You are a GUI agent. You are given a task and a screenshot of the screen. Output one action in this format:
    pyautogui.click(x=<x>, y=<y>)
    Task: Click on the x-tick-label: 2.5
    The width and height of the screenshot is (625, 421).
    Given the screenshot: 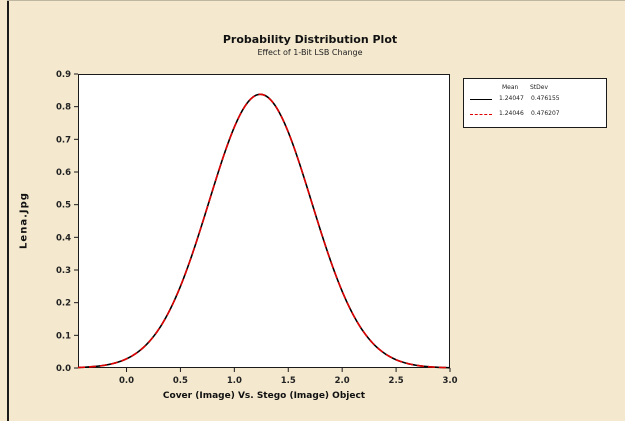 What is the action you would take?
    pyautogui.click(x=396, y=381)
    